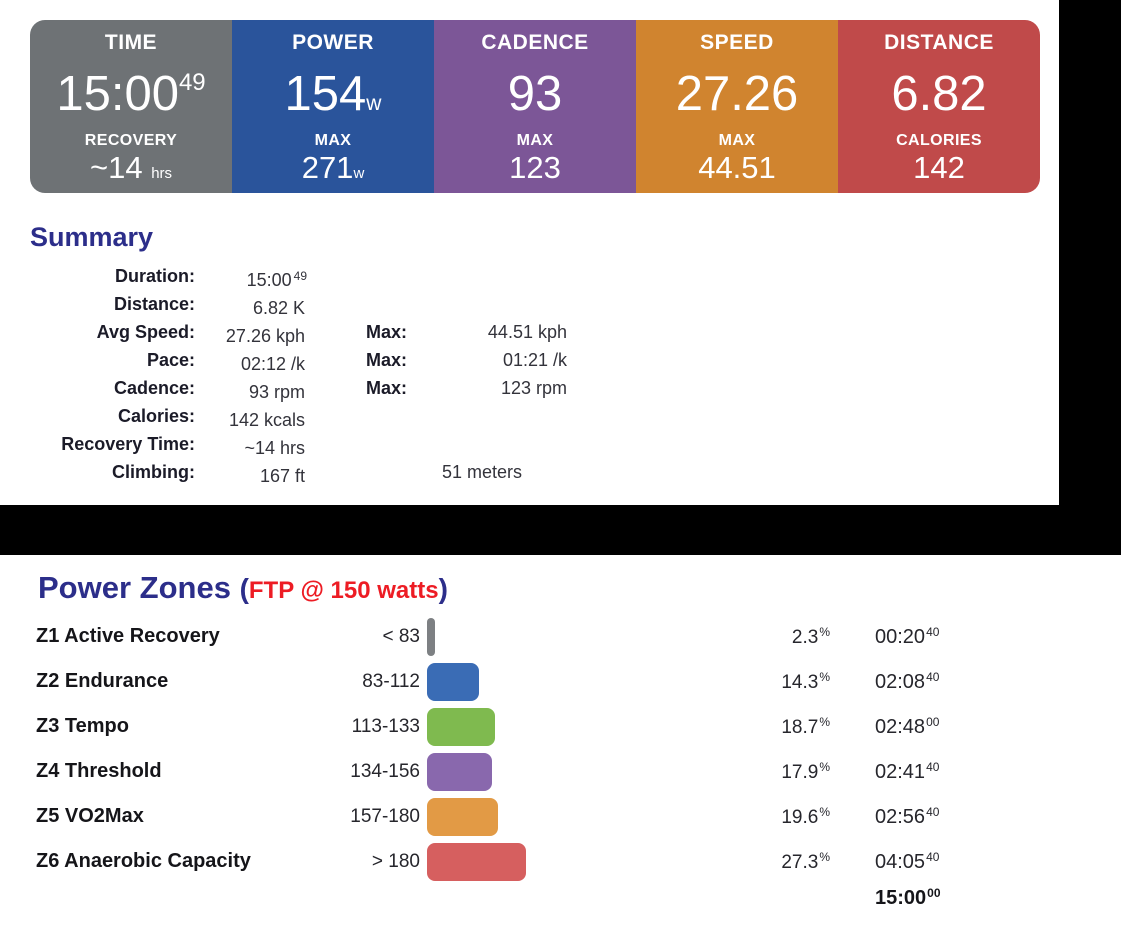 The width and height of the screenshot is (1121, 934). I want to click on summary-row-calories: Calories: 142 kcals, so click(298, 416).